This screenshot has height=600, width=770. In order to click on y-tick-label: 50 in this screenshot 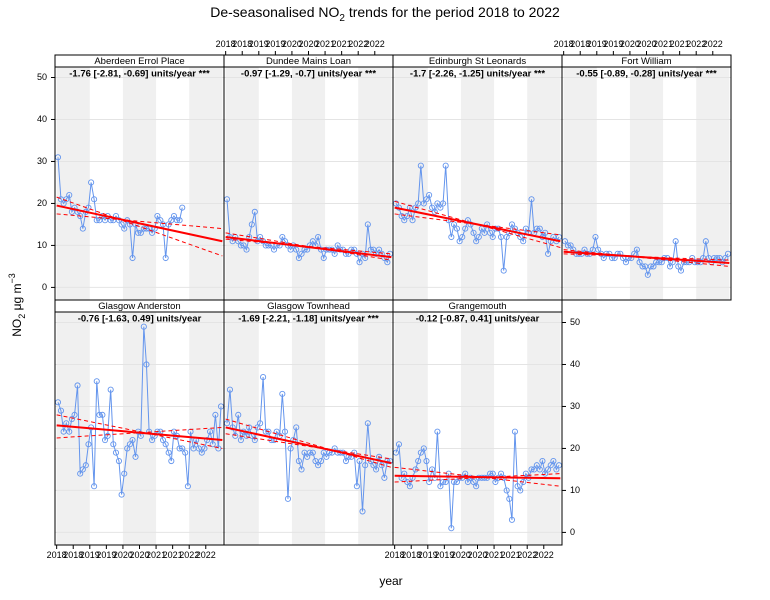, I will do `click(42, 77)`.